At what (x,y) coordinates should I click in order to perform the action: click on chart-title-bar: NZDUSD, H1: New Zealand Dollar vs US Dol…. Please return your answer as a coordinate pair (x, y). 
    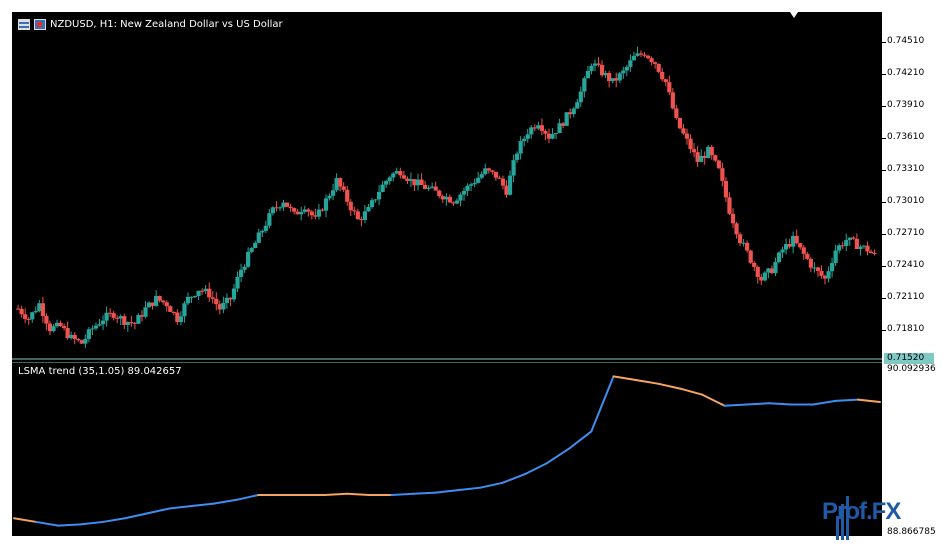
    Looking at the image, I should click on (150, 24).